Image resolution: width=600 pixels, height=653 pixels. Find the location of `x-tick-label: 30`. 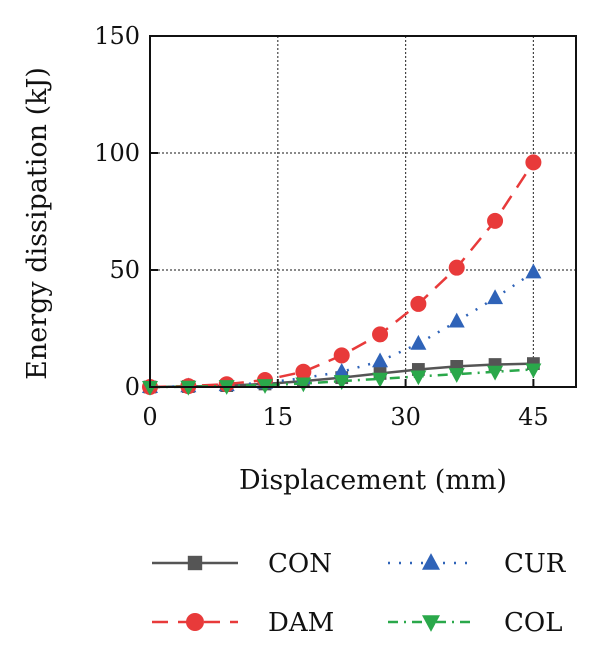

x-tick-label: 30 is located at coordinates (405, 417).